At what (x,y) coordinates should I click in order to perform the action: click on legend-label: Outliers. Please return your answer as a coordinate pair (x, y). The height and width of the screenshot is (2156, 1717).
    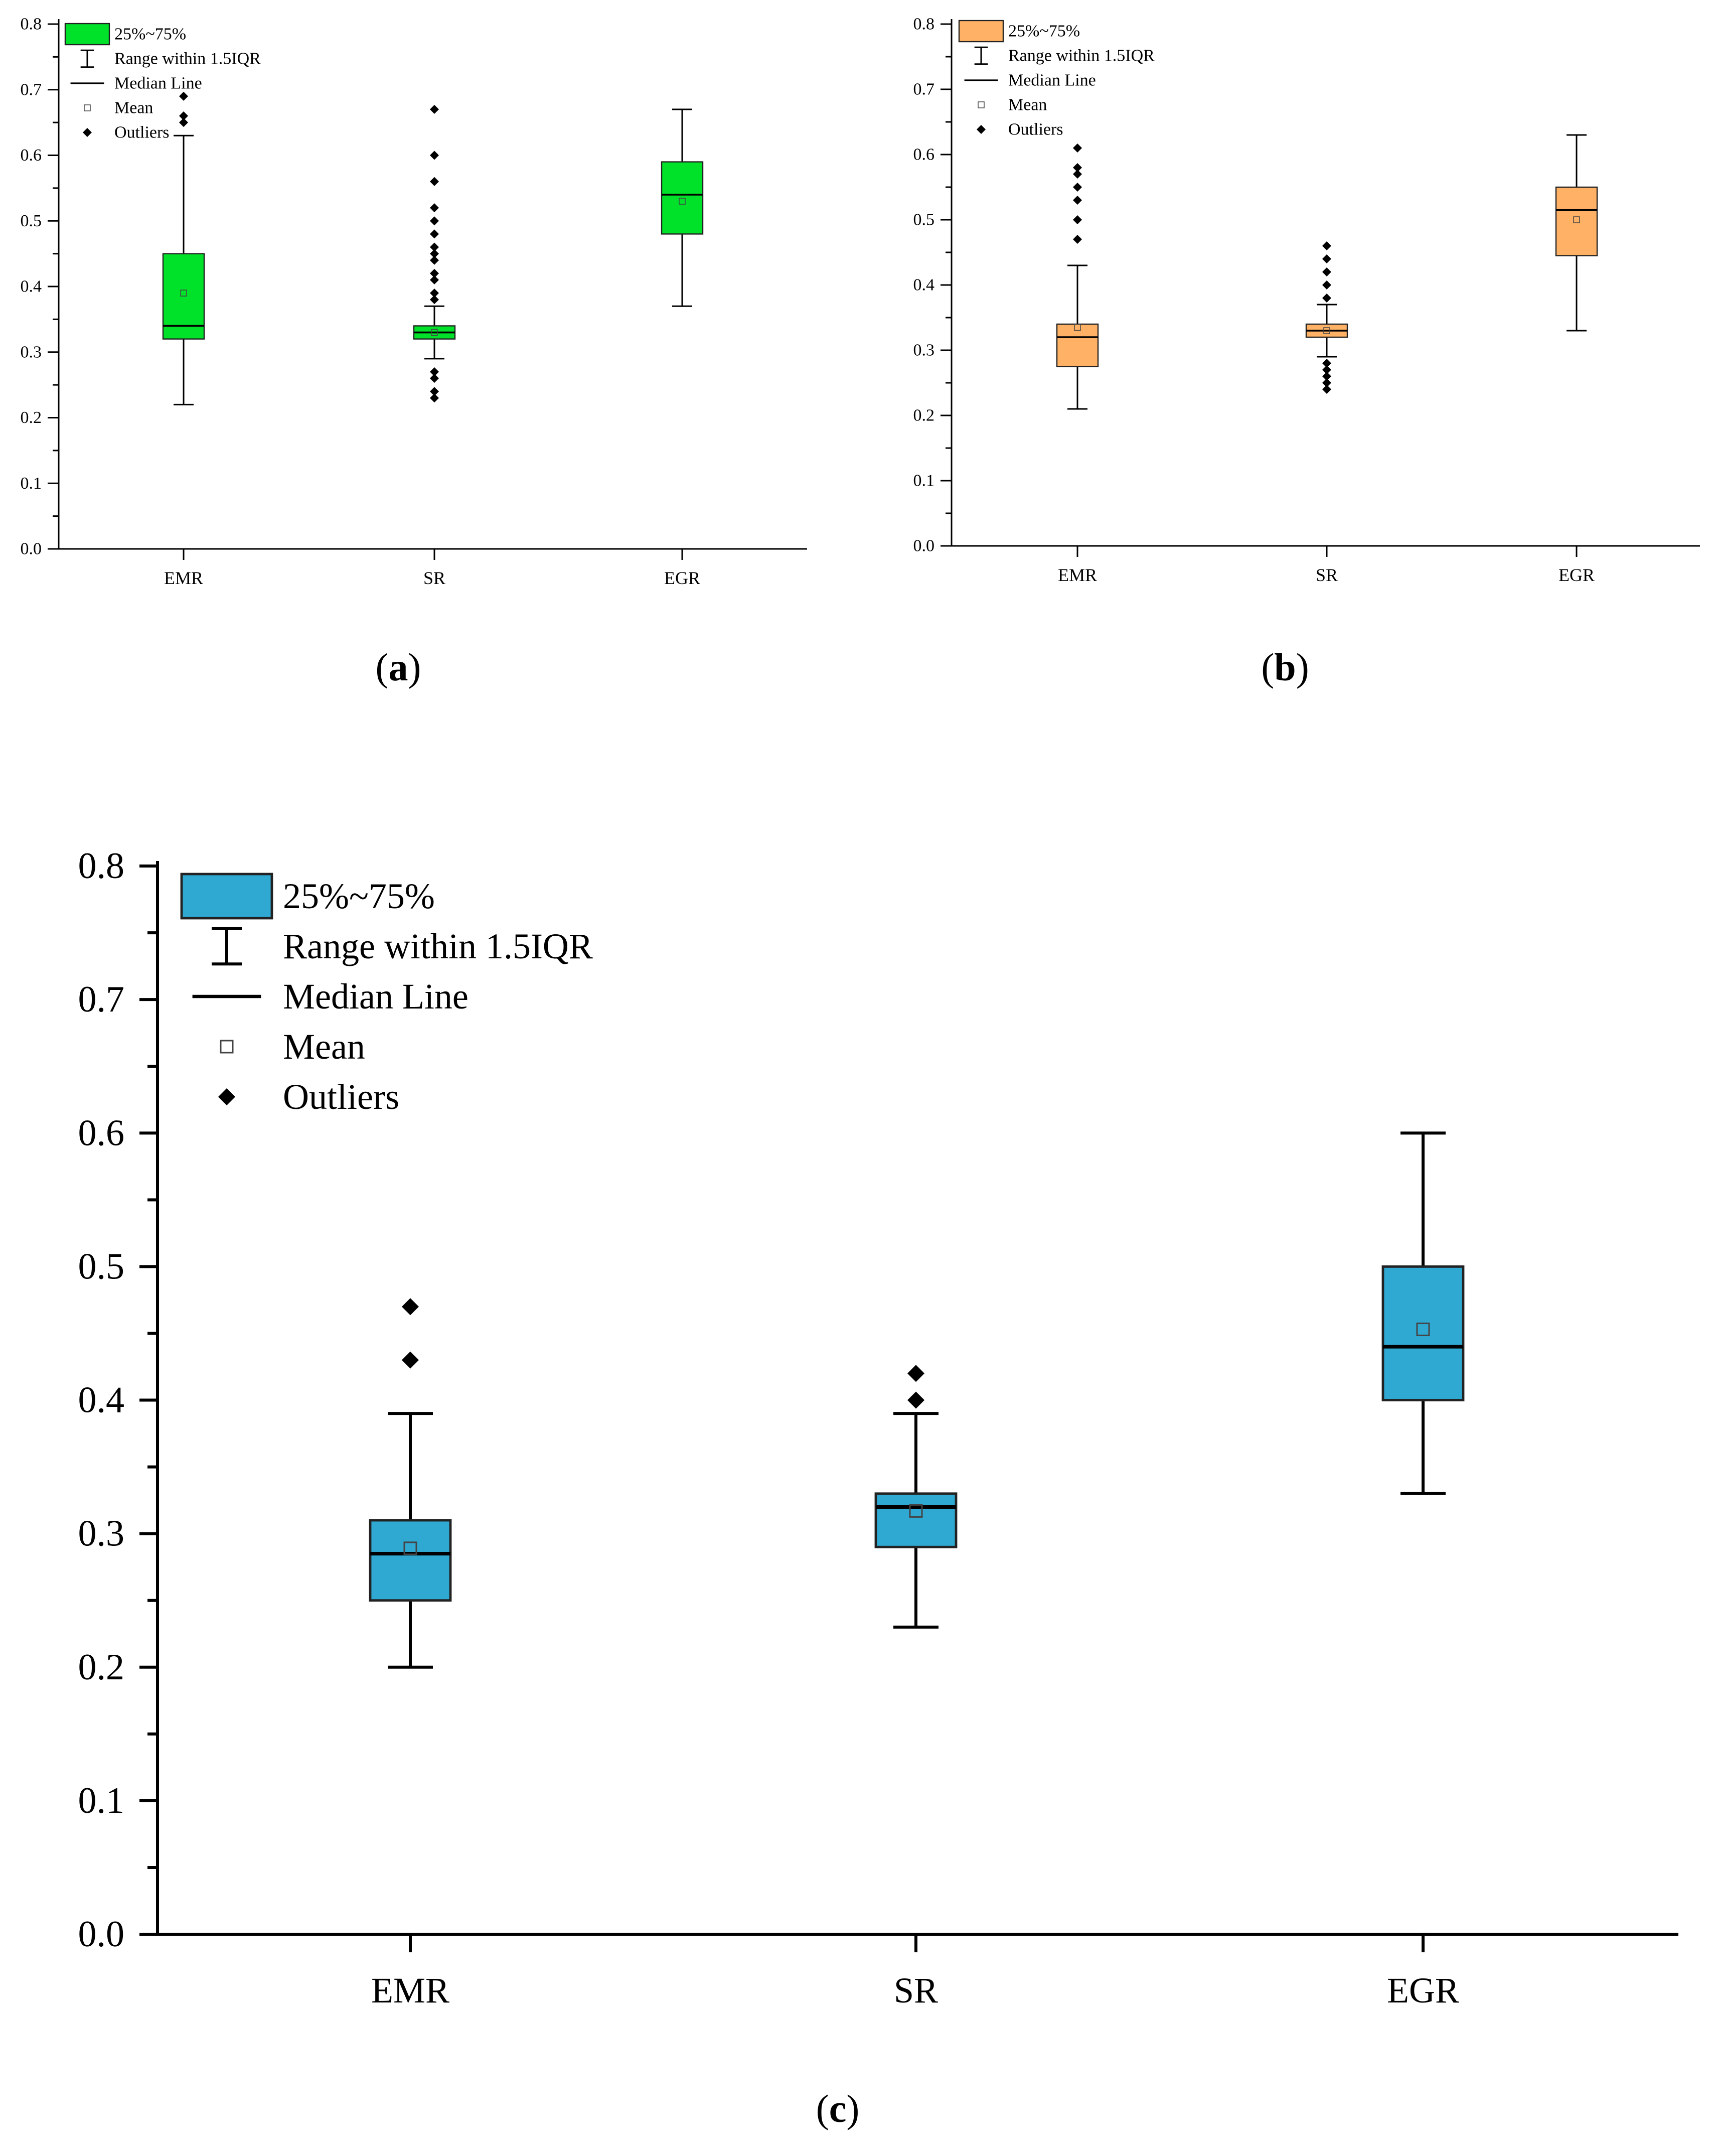
    Looking at the image, I should click on (142, 132).